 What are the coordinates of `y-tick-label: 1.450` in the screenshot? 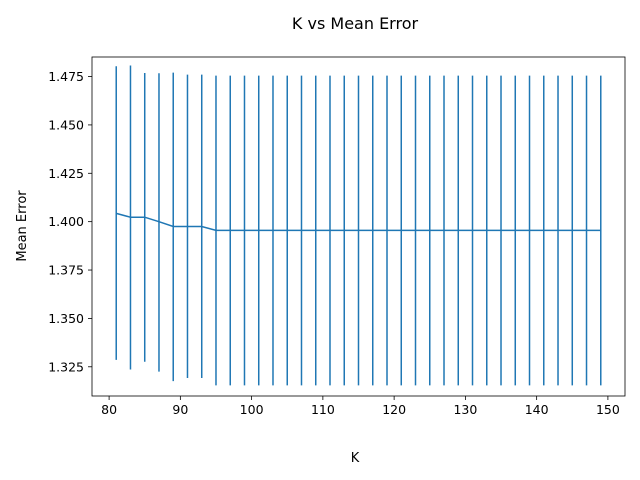 It's located at (66, 124).